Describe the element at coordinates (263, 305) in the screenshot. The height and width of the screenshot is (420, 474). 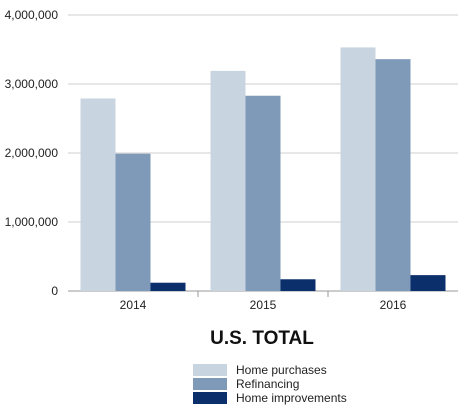
I see `x-tick-label: 2015` at that location.